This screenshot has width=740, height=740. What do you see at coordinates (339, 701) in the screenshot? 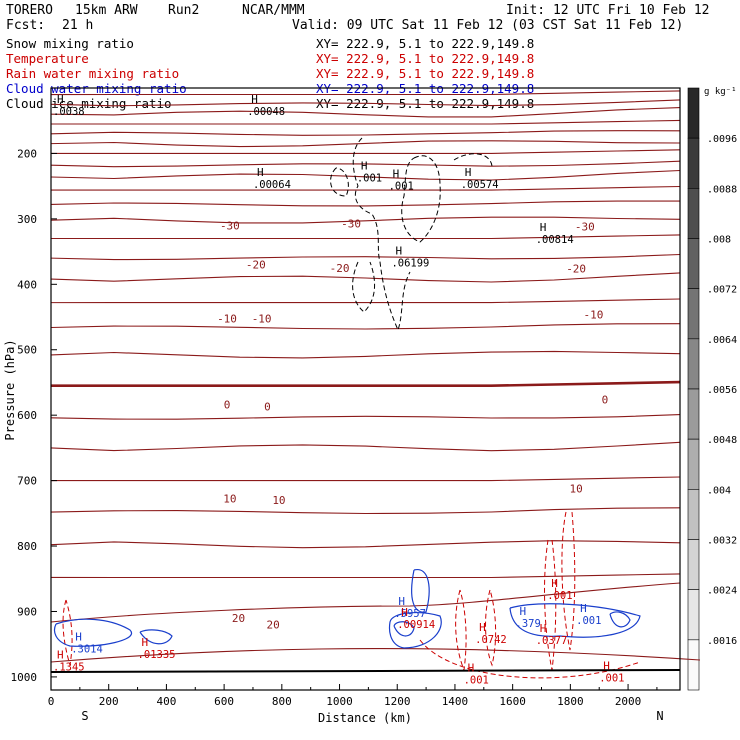
I see `x-tick-label: 1000` at bounding box center [339, 701].